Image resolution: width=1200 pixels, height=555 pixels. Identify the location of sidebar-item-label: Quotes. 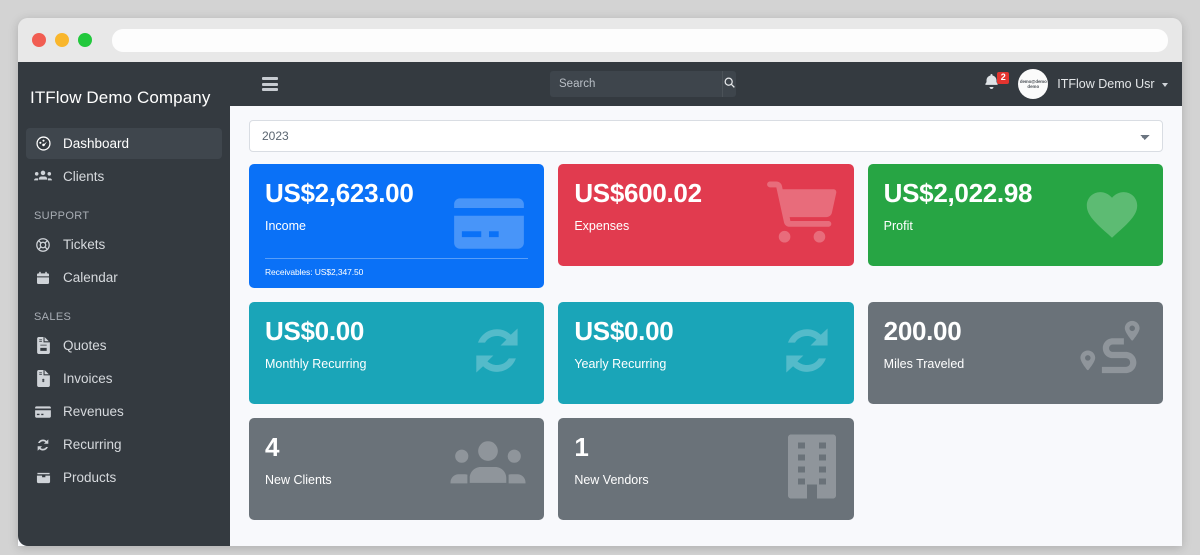
(85, 345).